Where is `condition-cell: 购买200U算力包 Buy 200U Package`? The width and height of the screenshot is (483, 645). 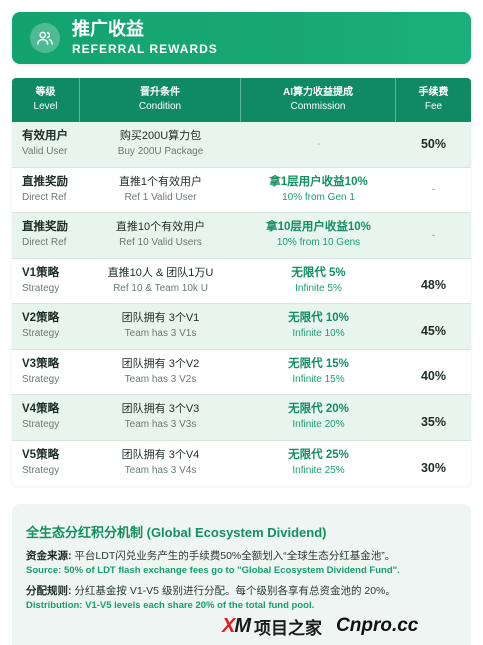
condition-cell: 购买200U算力包 Buy 200U Package is located at coordinates (160, 144).